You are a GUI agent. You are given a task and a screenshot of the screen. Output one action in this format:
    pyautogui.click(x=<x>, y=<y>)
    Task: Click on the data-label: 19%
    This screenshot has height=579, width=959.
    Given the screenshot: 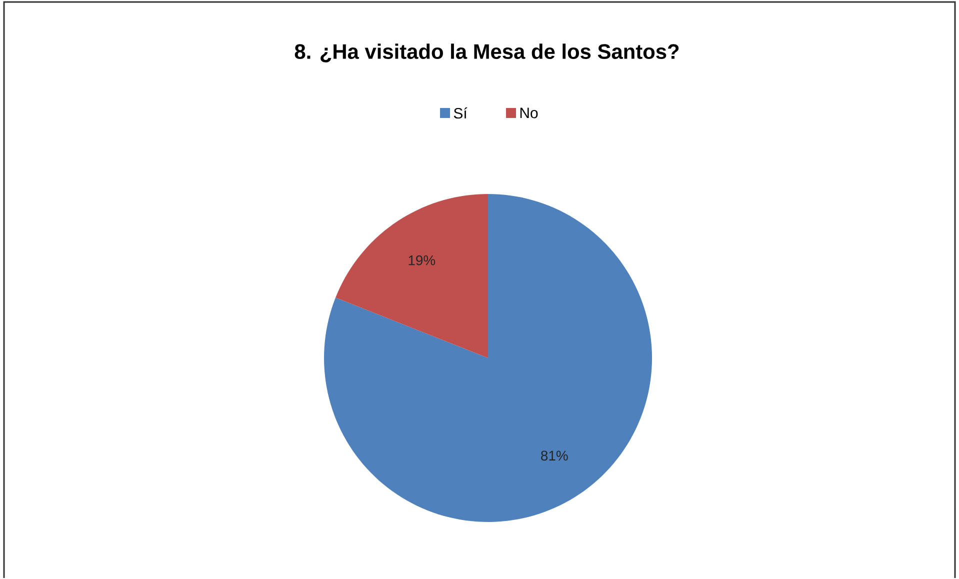 What is the action you would take?
    pyautogui.click(x=422, y=261)
    